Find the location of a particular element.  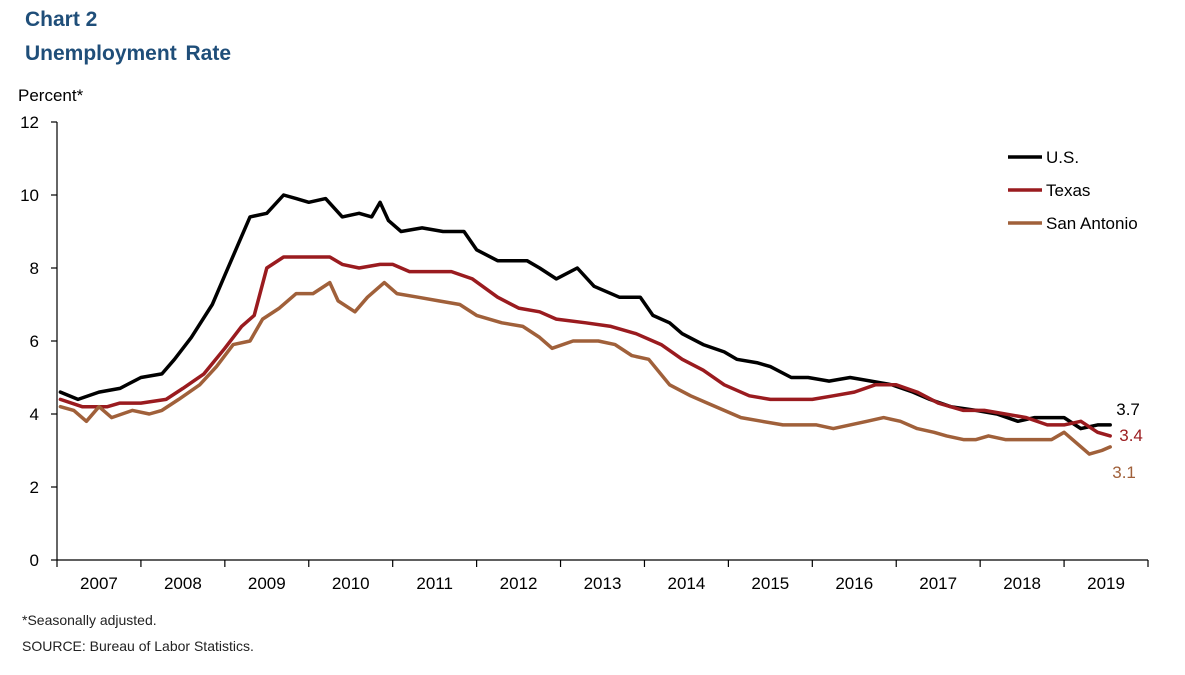

chart-title: Unemployment Rate is located at coordinates (128, 53).